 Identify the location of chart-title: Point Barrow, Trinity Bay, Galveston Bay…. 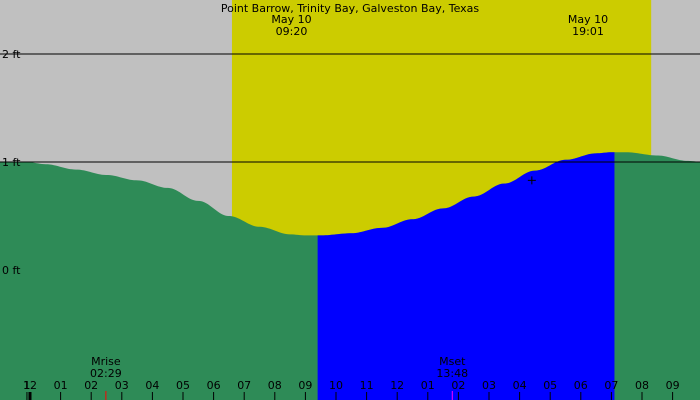
(350, 8).